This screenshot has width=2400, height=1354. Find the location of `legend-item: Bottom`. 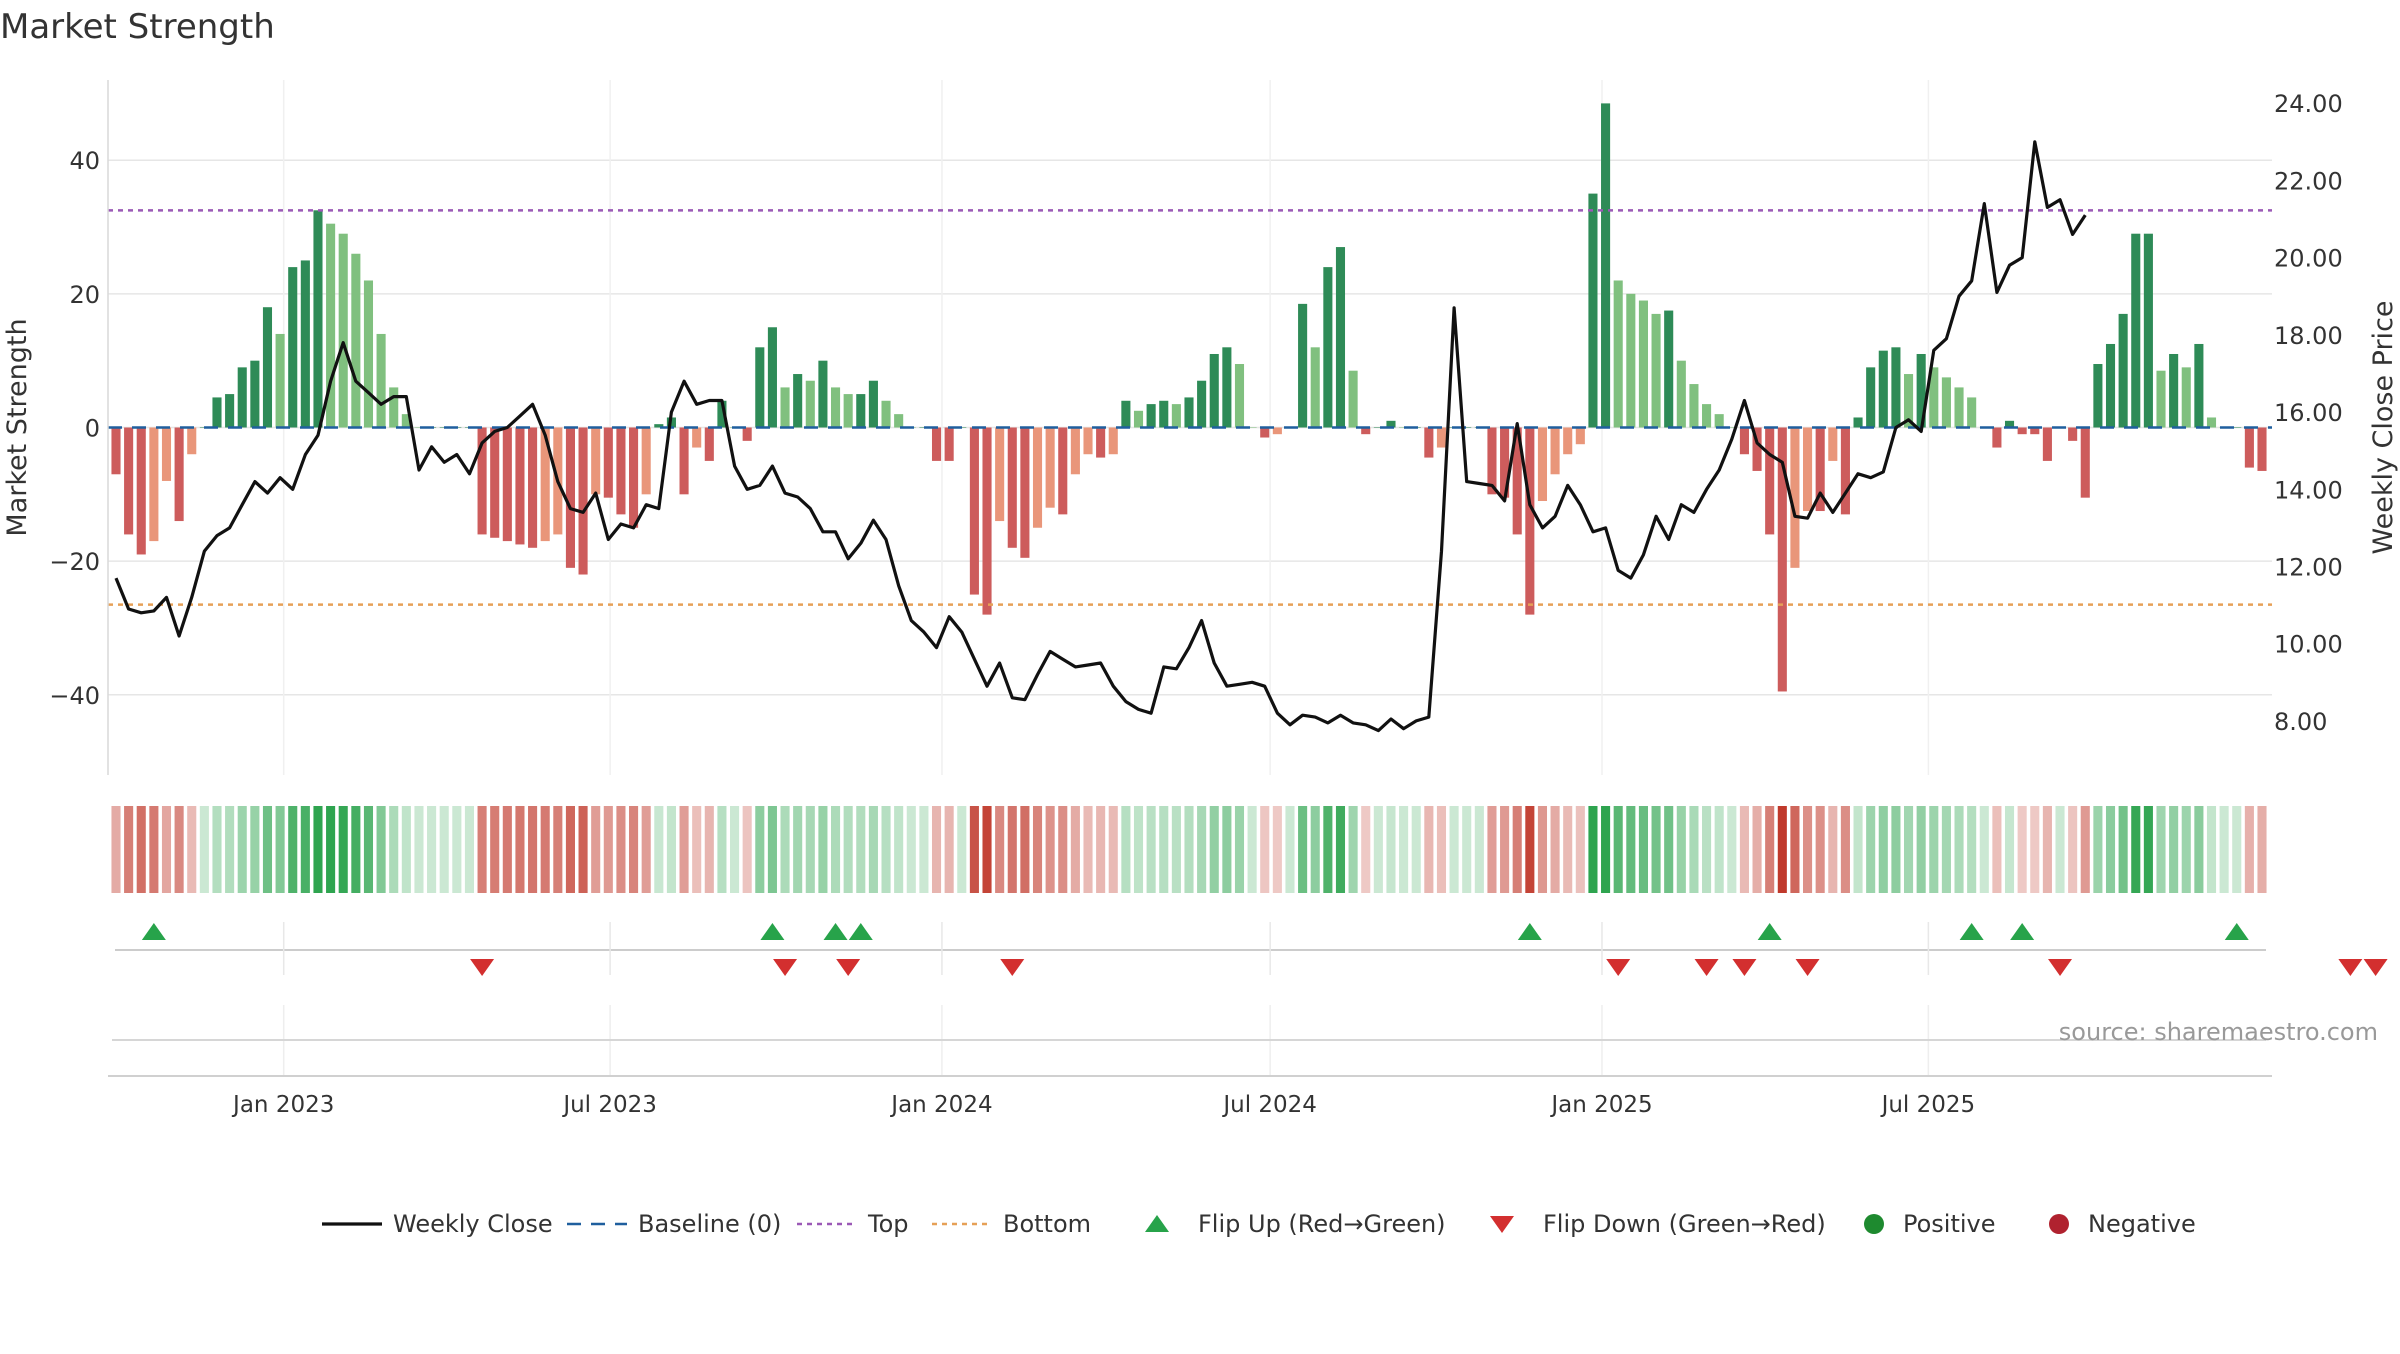

legend-item: Bottom is located at coordinates (1011, 1224).